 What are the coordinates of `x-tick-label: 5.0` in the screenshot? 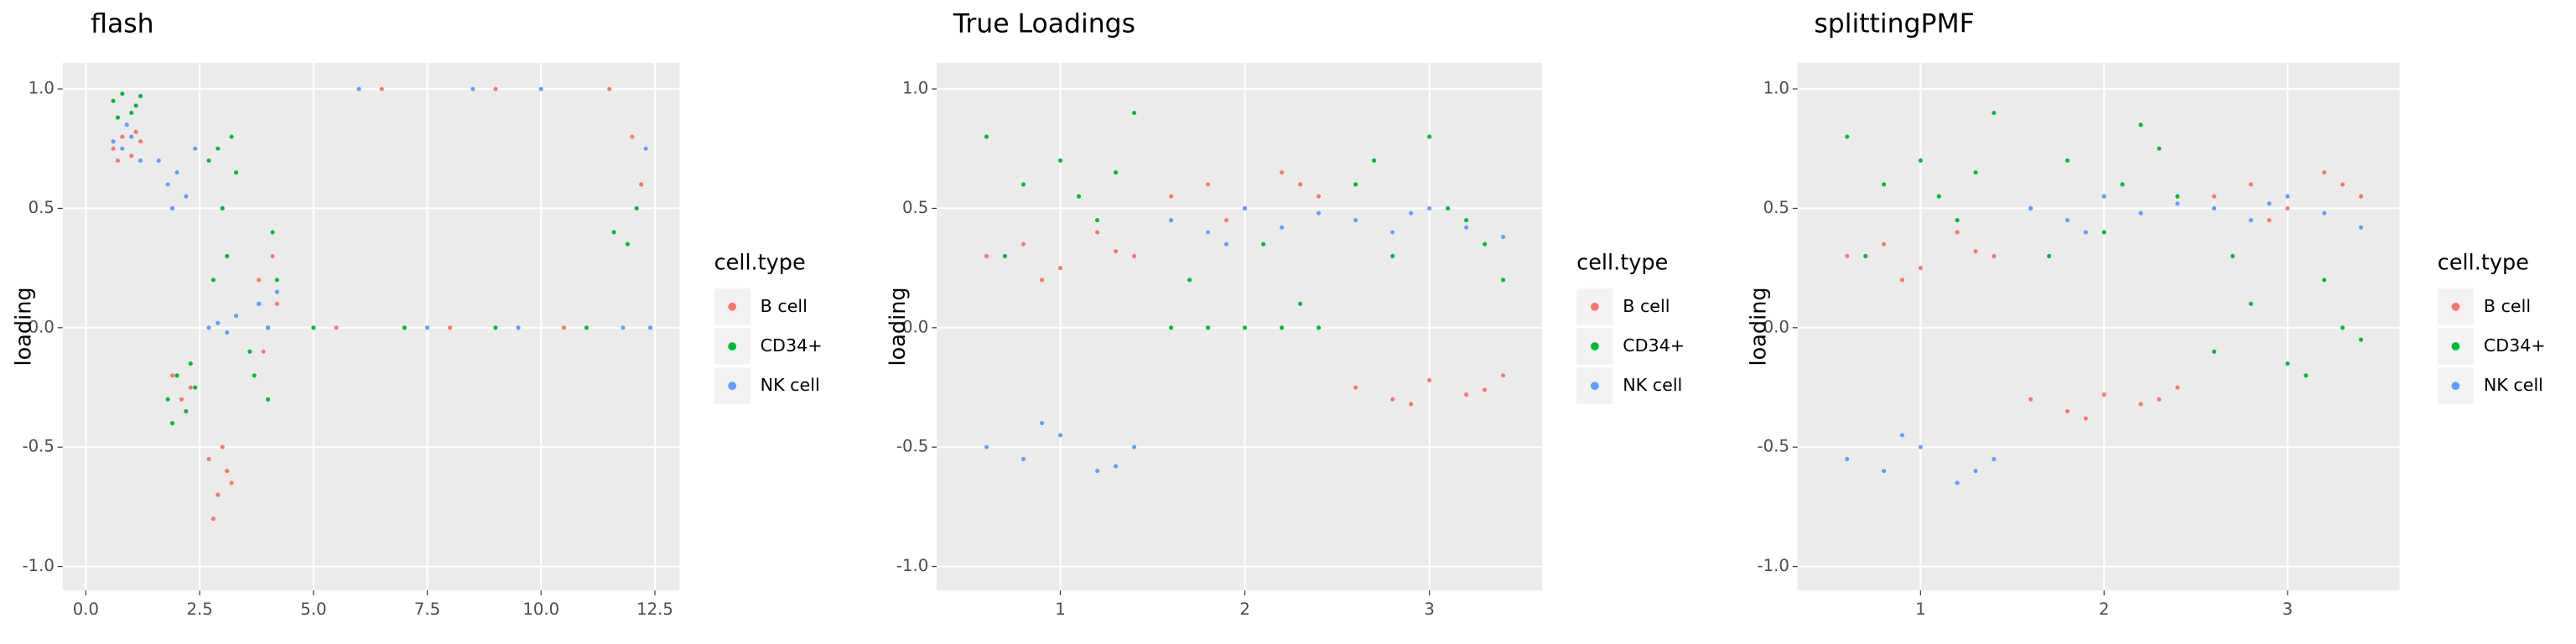 It's located at (313, 609).